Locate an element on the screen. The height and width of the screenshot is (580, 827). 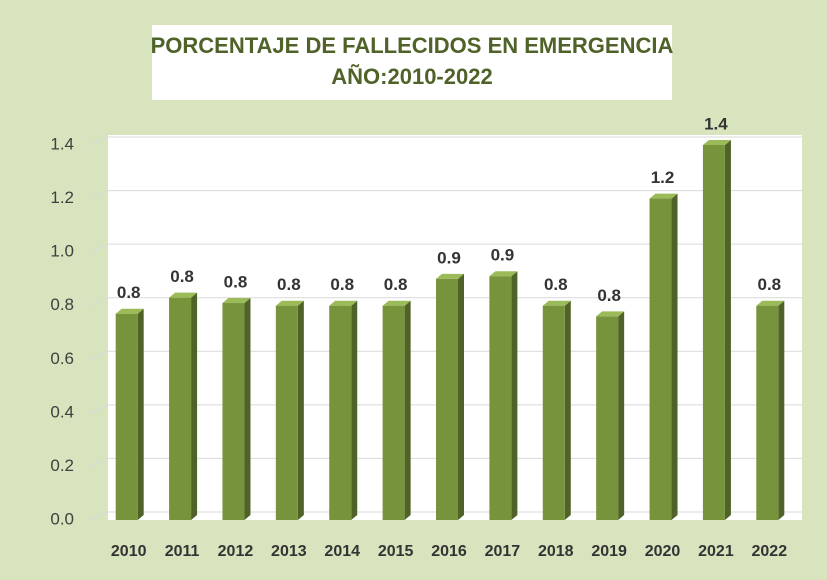
y-tick-label: 1.4 is located at coordinates (62, 143).